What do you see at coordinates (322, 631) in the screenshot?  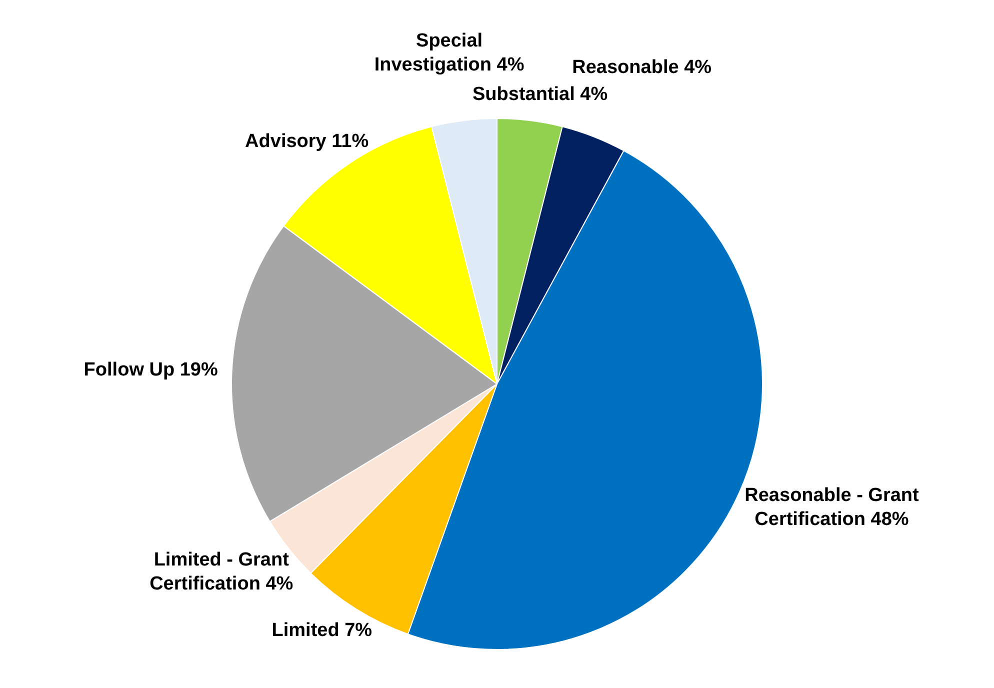 I see `slice-label: Limited 7%` at bounding box center [322, 631].